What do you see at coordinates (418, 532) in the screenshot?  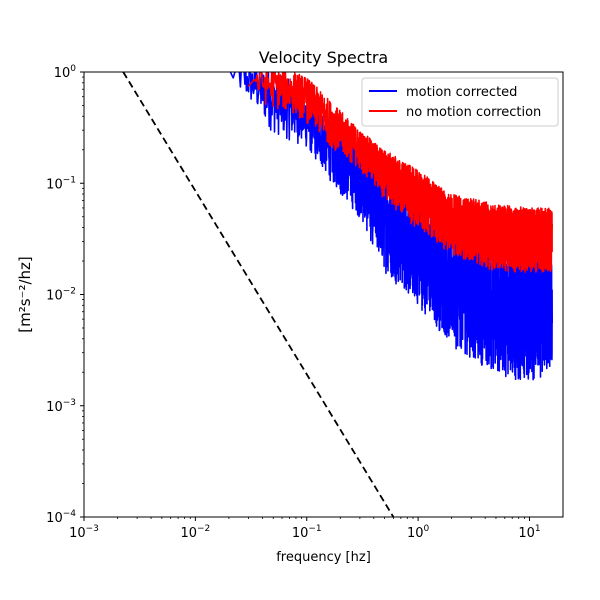 I see `x-tick-label: 10⁰` at bounding box center [418, 532].